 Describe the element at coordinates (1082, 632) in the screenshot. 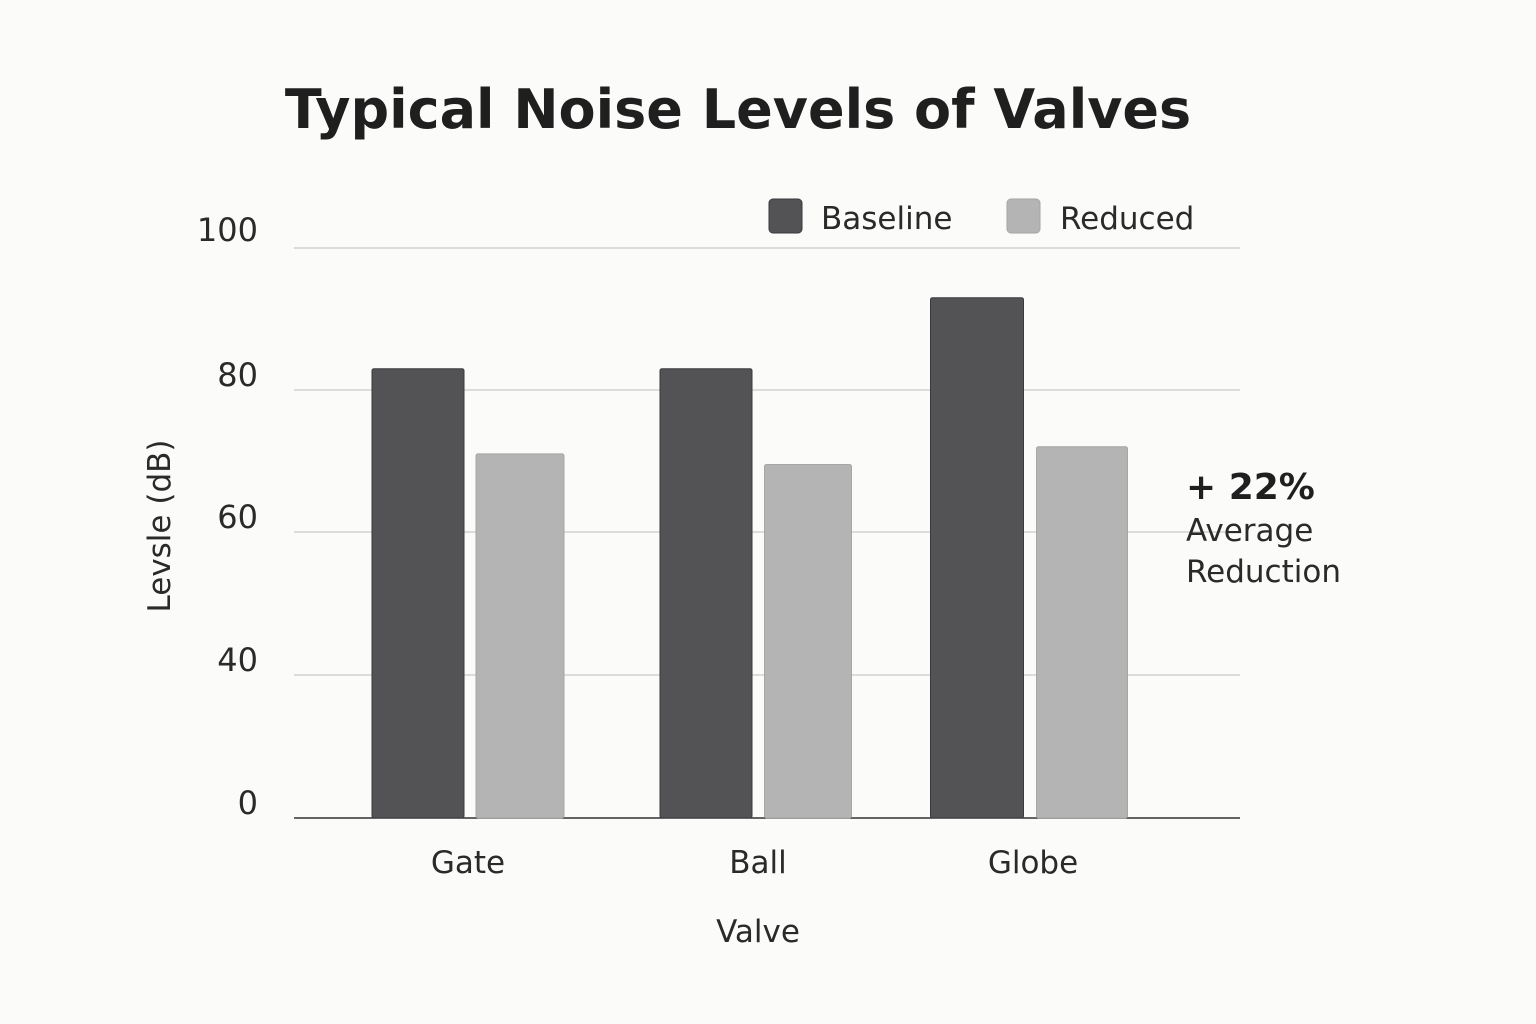

I see `bar-reduced-globe` at that location.